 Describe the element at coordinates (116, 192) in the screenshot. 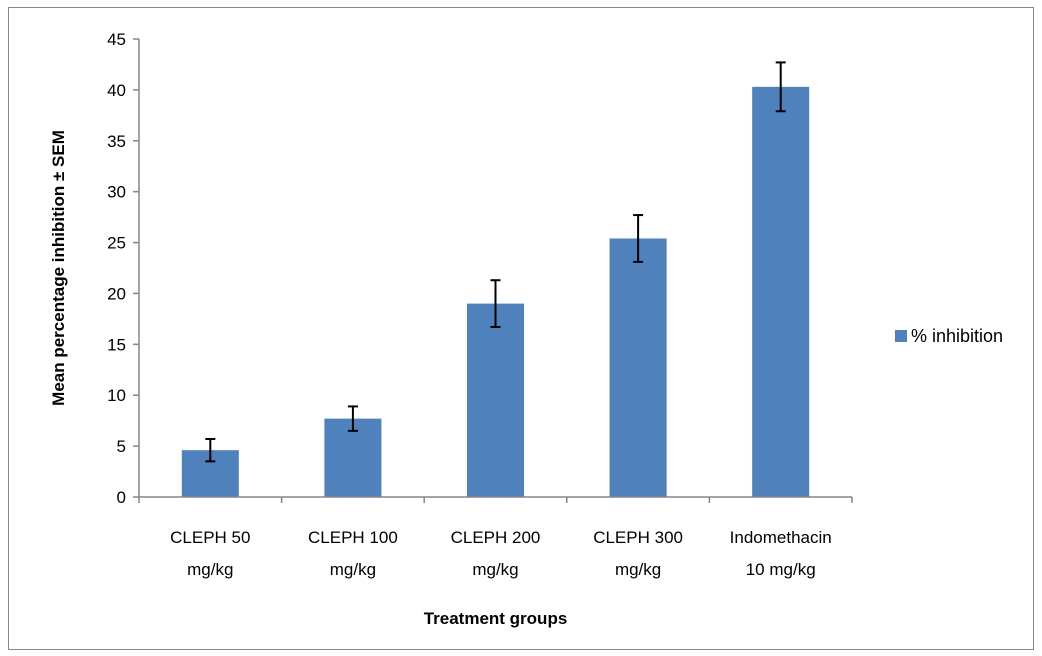

I see `y-tick-label: 30` at that location.